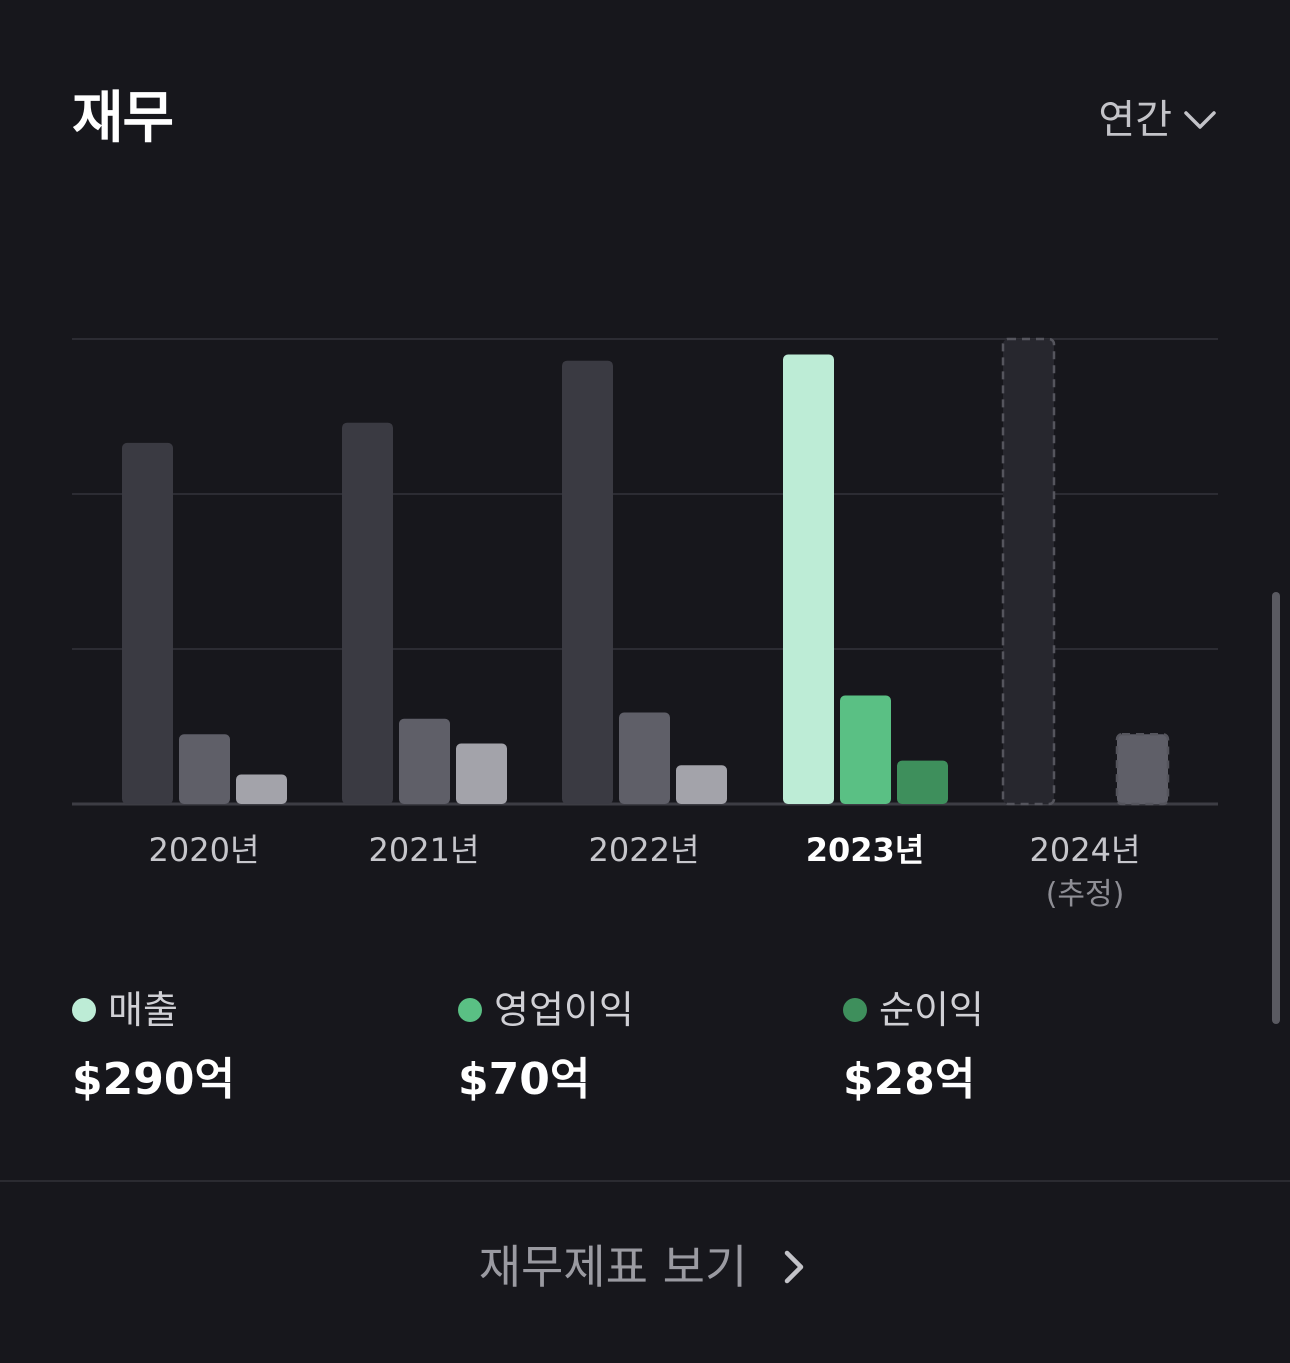 The width and height of the screenshot is (1290, 1363). I want to click on legend-value: $290억, so click(153, 1079).